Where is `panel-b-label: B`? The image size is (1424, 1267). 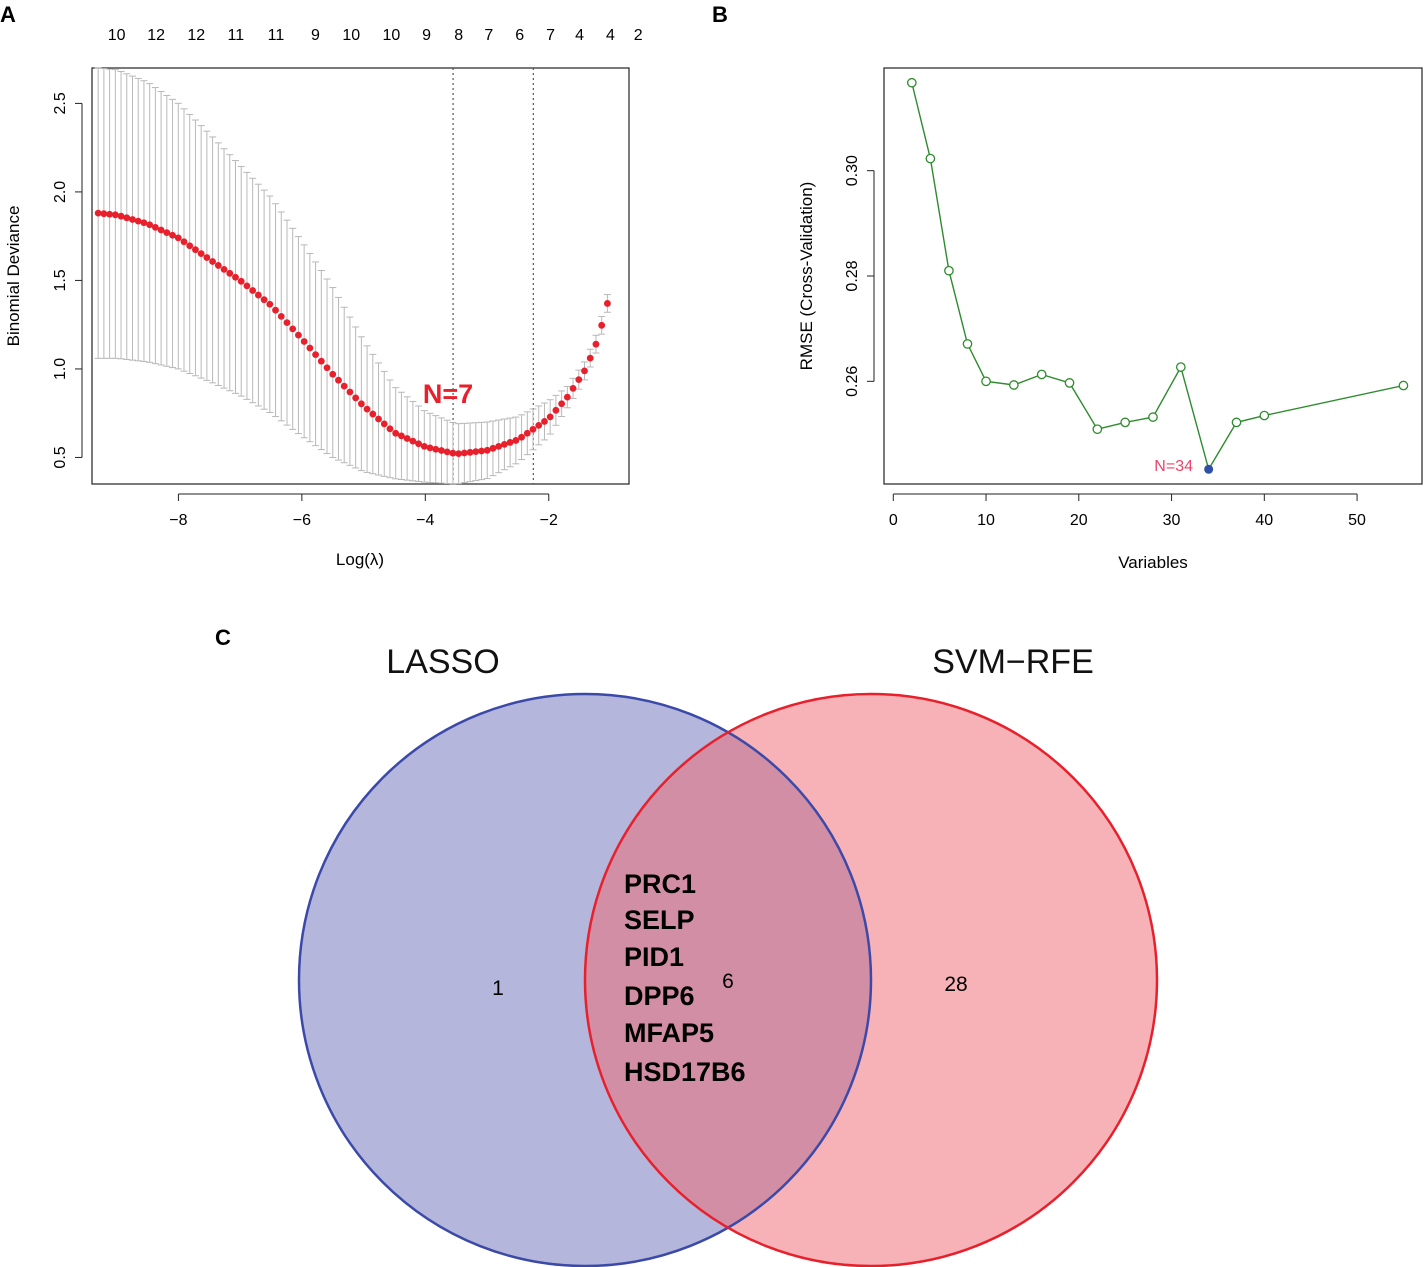 panel-b-label: B is located at coordinates (720, 14).